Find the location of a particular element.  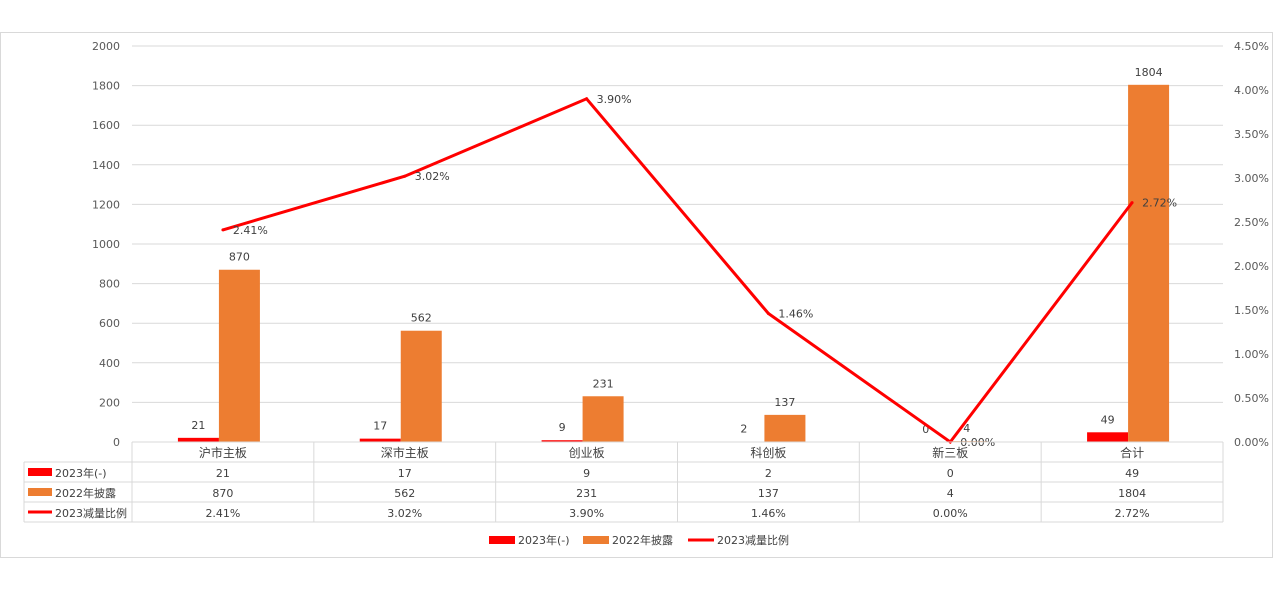

right-axis-tick: 3.00% is located at coordinates (1251, 178).